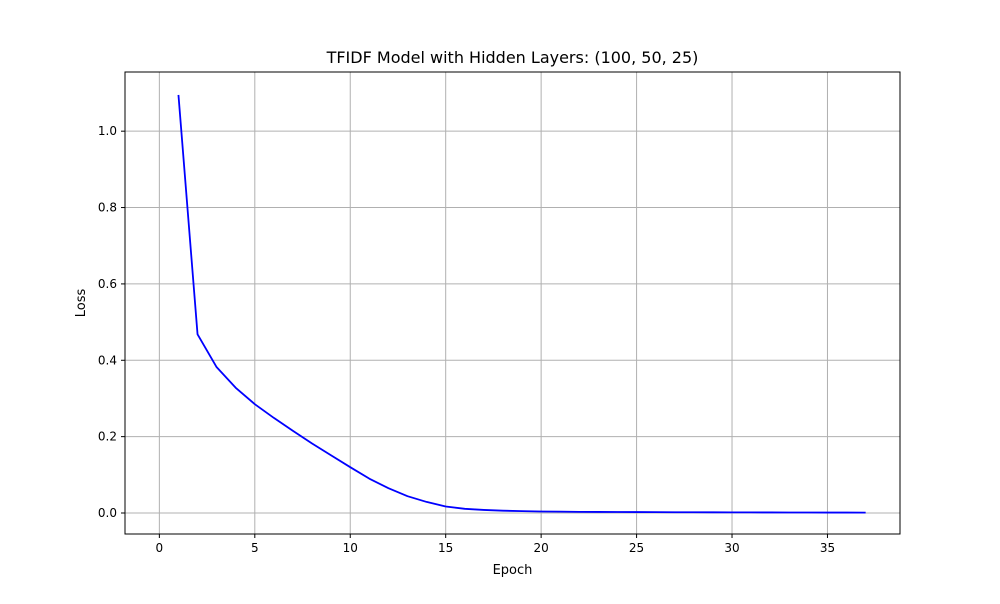  What do you see at coordinates (540, 548) in the screenshot?
I see `x-tick-label: 20` at bounding box center [540, 548].